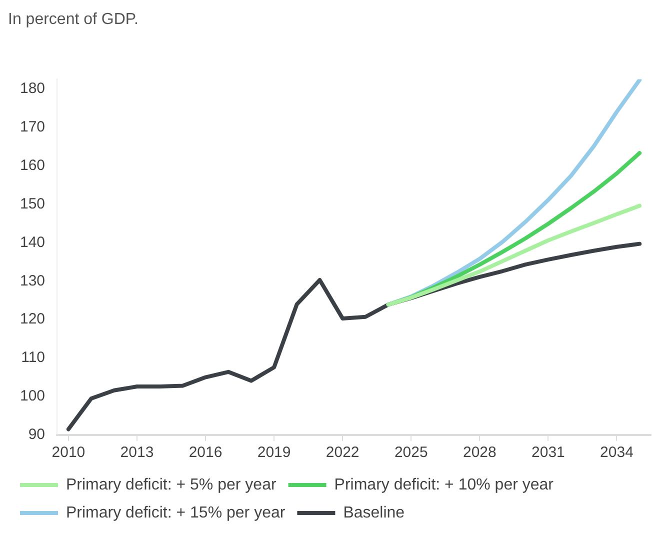  What do you see at coordinates (33, 281) in the screenshot?
I see `y-tick-label: 130` at bounding box center [33, 281].